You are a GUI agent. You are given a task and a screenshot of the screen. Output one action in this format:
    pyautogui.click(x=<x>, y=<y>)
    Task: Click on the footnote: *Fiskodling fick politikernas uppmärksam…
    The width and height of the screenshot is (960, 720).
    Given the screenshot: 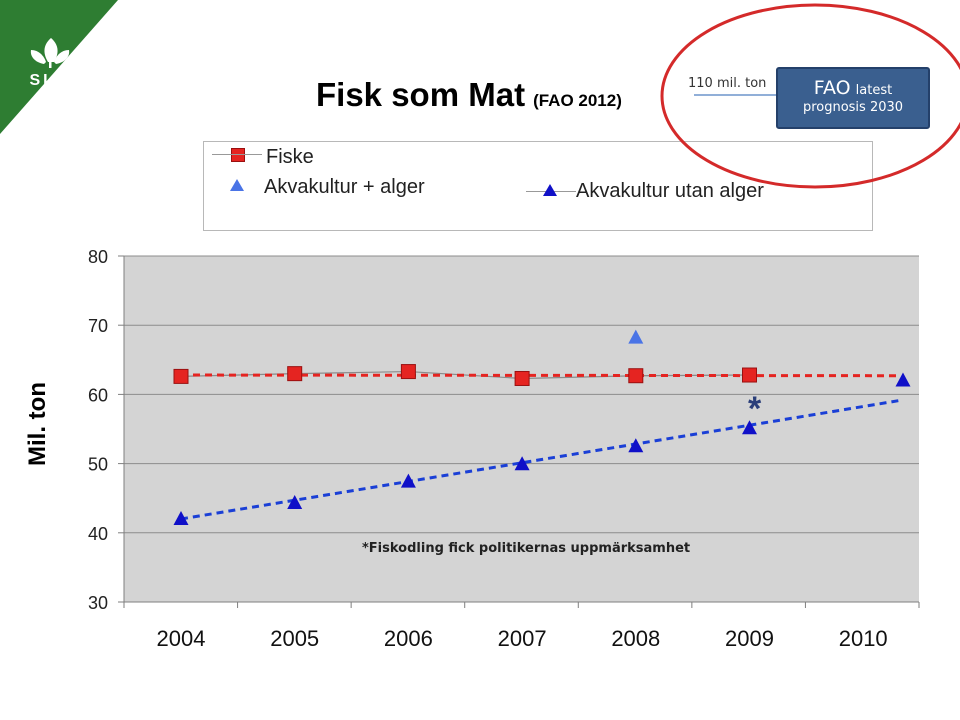 What is the action you would take?
    pyautogui.click(x=526, y=548)
    